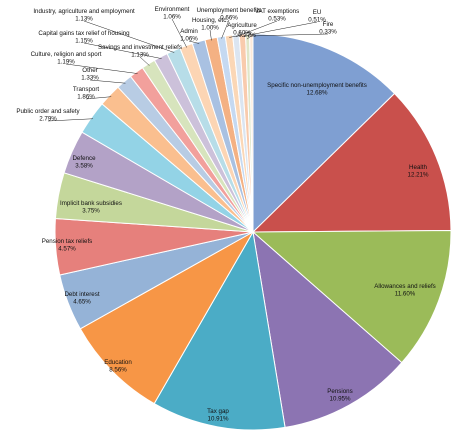  I want to click on pie-slice-unlabeled, so click(251, 133).